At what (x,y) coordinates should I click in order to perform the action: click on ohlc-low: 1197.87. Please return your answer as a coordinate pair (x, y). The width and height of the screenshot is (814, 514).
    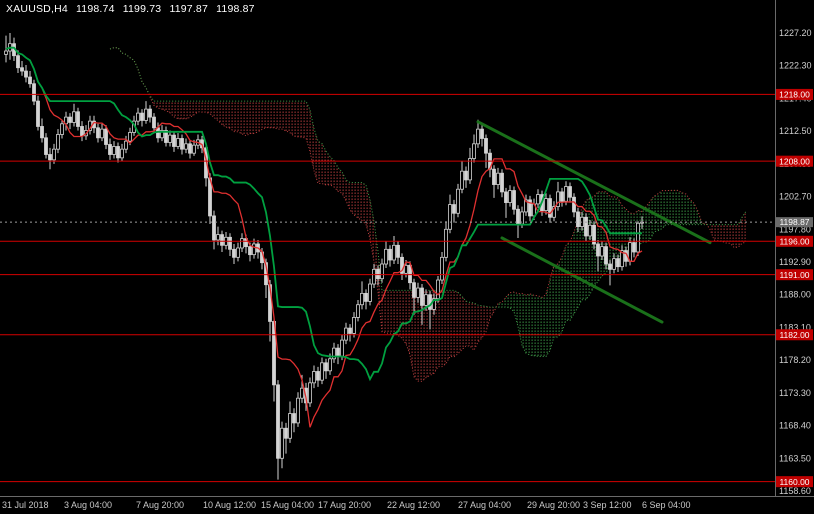
    Looking at the image, I should click on (189, 9).